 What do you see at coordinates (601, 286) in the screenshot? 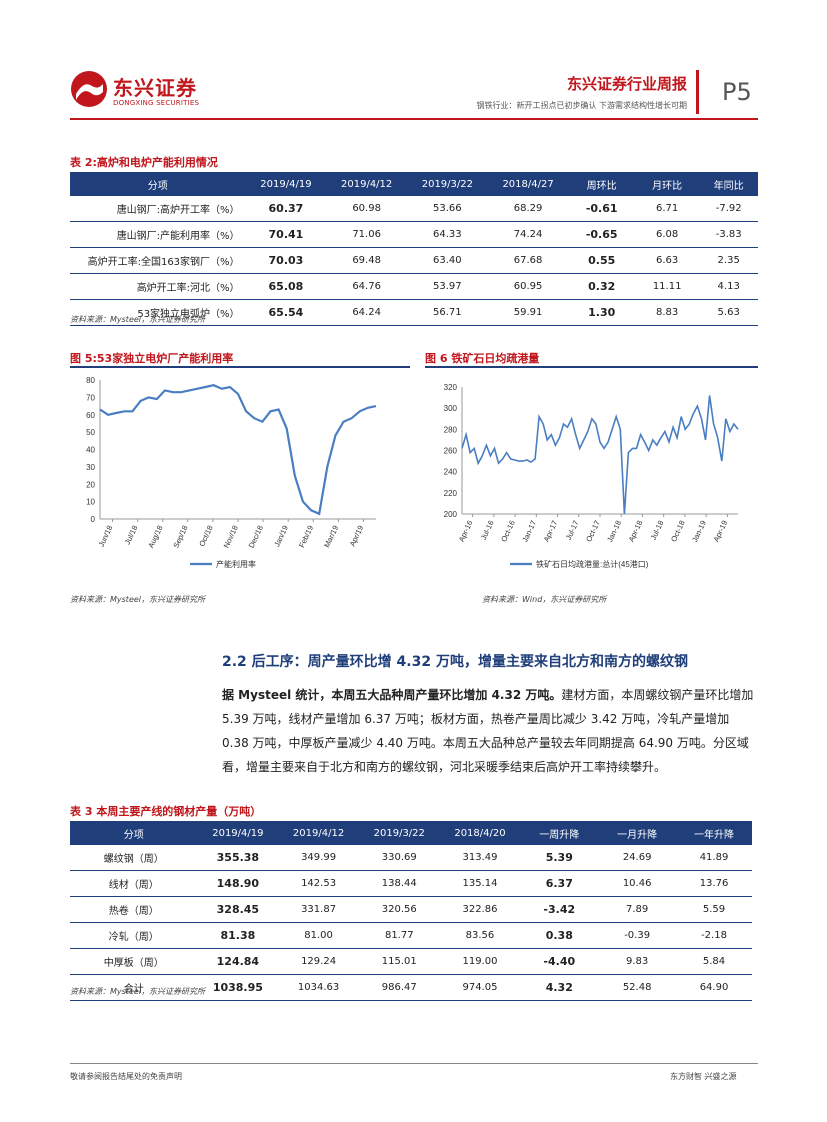
I see `table2-cell: 0.32` at bounding box center [601, 286].